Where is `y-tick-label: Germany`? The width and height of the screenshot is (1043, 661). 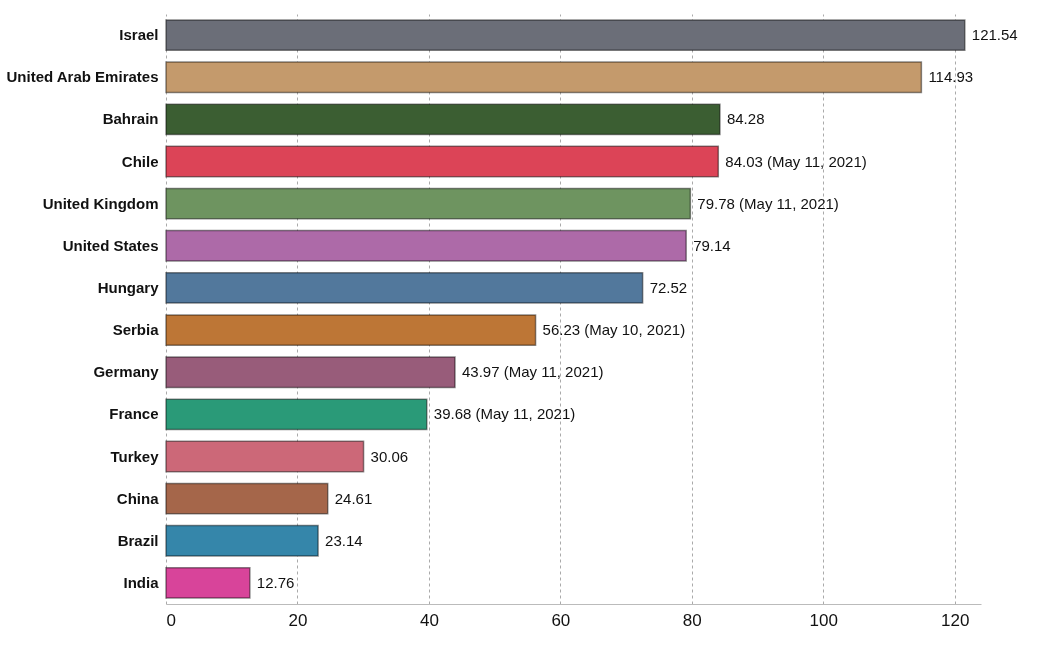
y-tick-label: Germany is located at coordinates (126, 372).